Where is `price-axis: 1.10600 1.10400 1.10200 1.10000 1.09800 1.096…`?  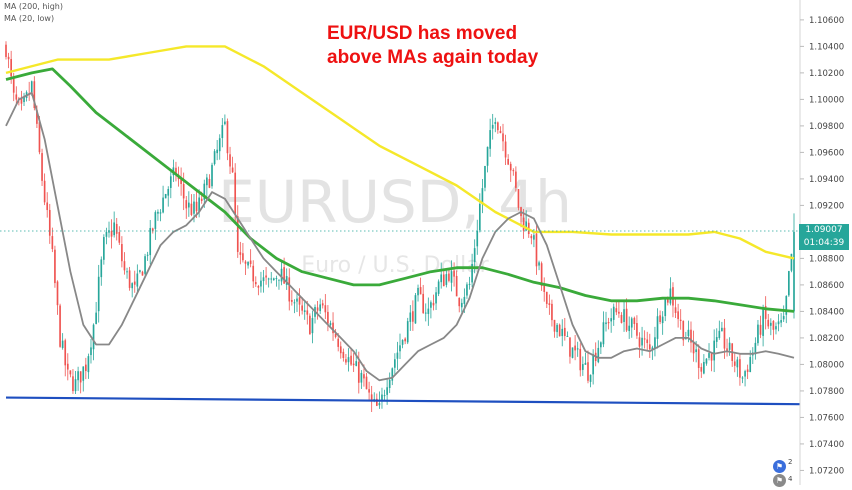
price-axis: 1.10600 1.10400 1.10200 1.10000 1.09800 1.096… is located at coordinates (821, 242).